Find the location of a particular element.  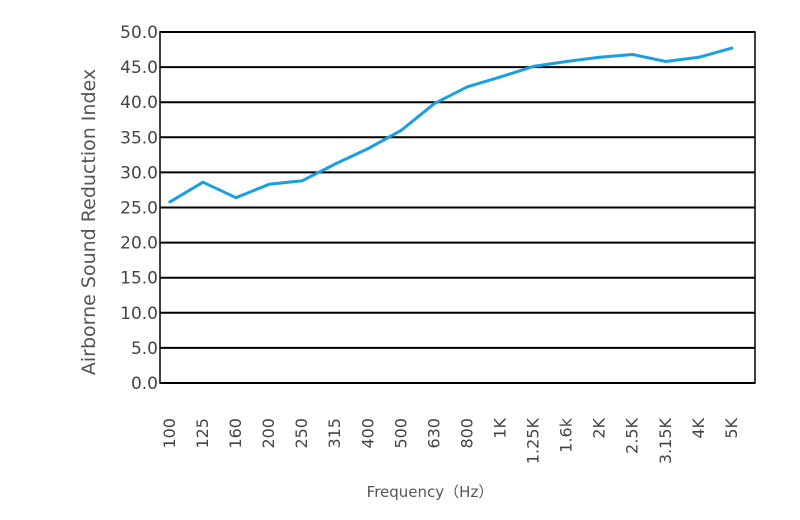

x-tick-label: 1K is located at coordinates (499, 427).